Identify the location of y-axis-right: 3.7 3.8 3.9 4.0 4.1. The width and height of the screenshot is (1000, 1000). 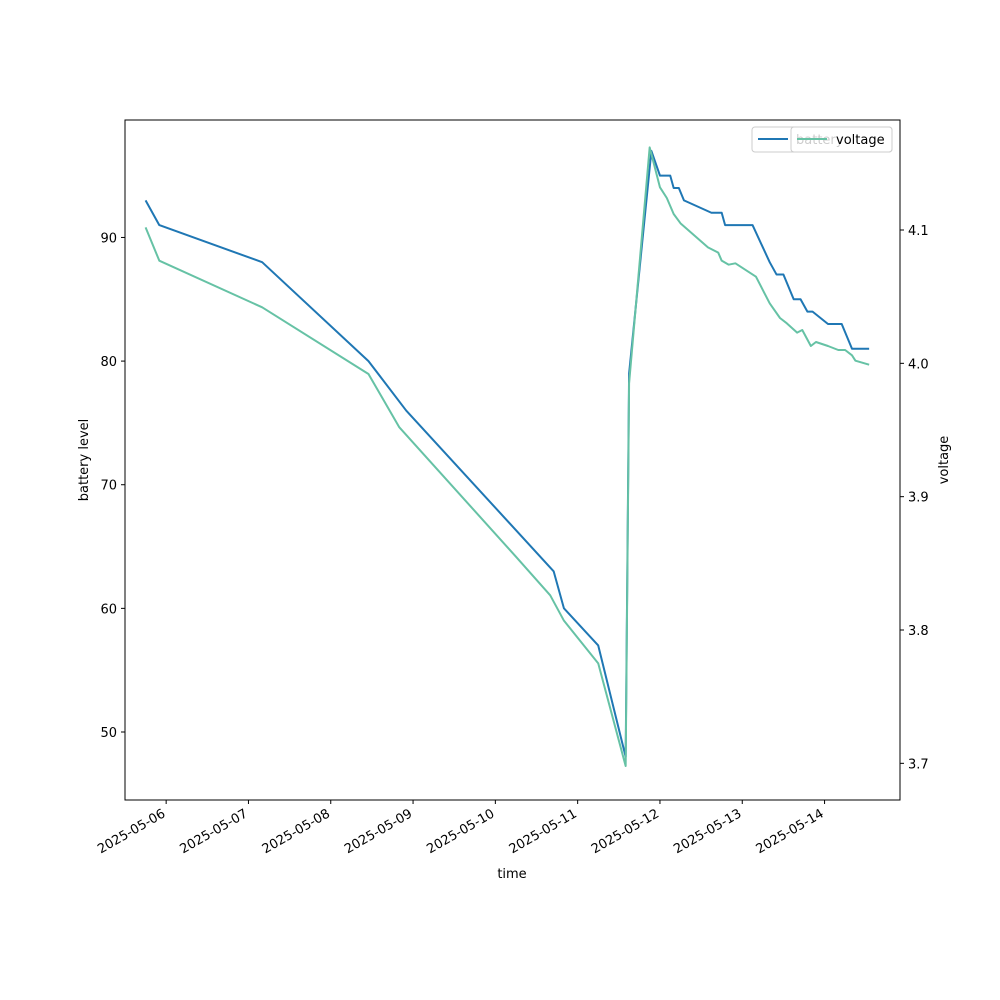
(914, 498).